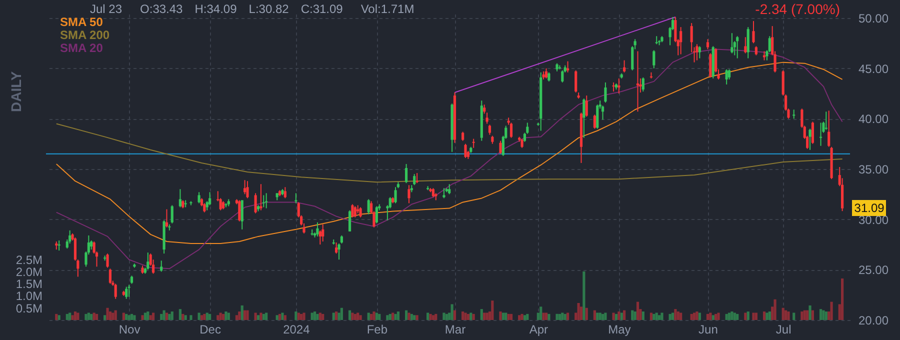 The height and width of the screenshot is (340, 900). What do you see at coordinates (82, 22) in the screenshot?
I see `text: SMA 50` at bounding box center [82, 22].